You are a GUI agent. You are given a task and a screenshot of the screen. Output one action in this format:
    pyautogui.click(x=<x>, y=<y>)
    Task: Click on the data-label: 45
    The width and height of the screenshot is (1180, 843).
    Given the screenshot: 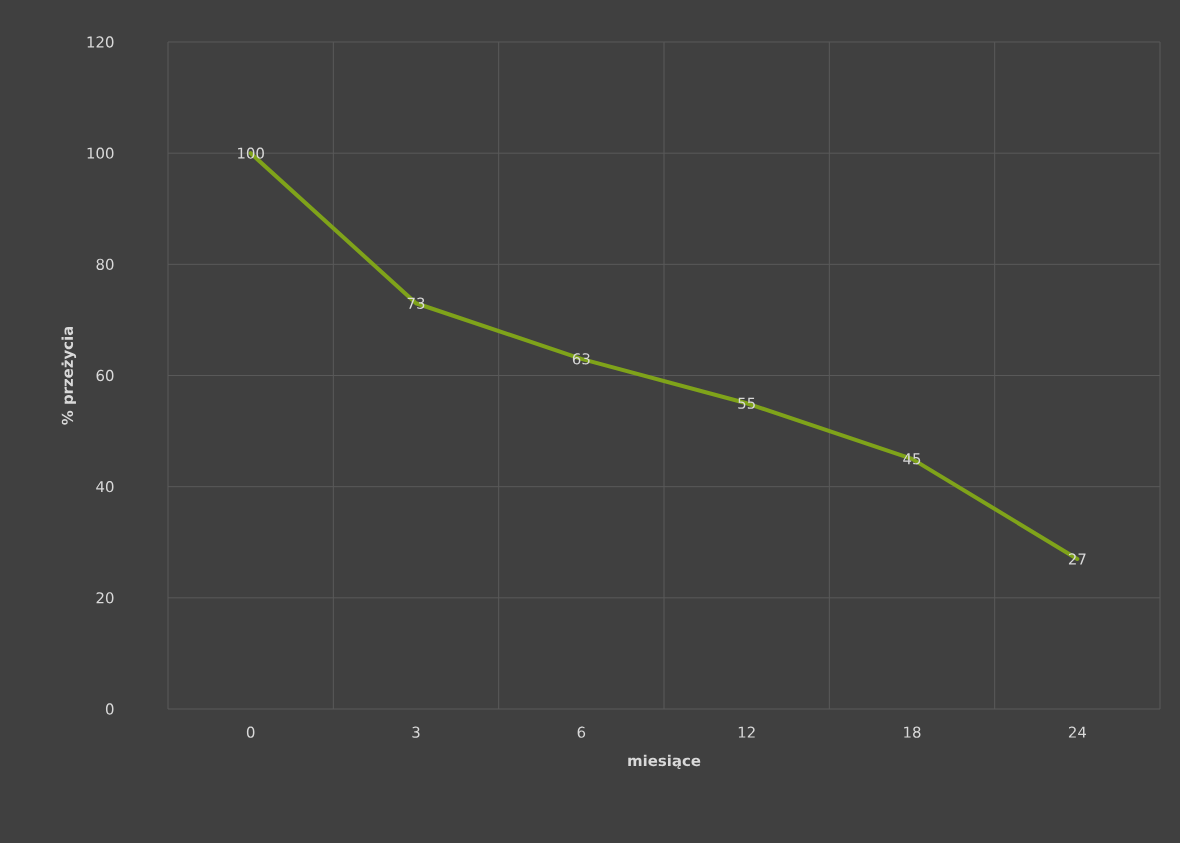 What is the action you would take?
    pyautogui.click(x=912, y=459)
    